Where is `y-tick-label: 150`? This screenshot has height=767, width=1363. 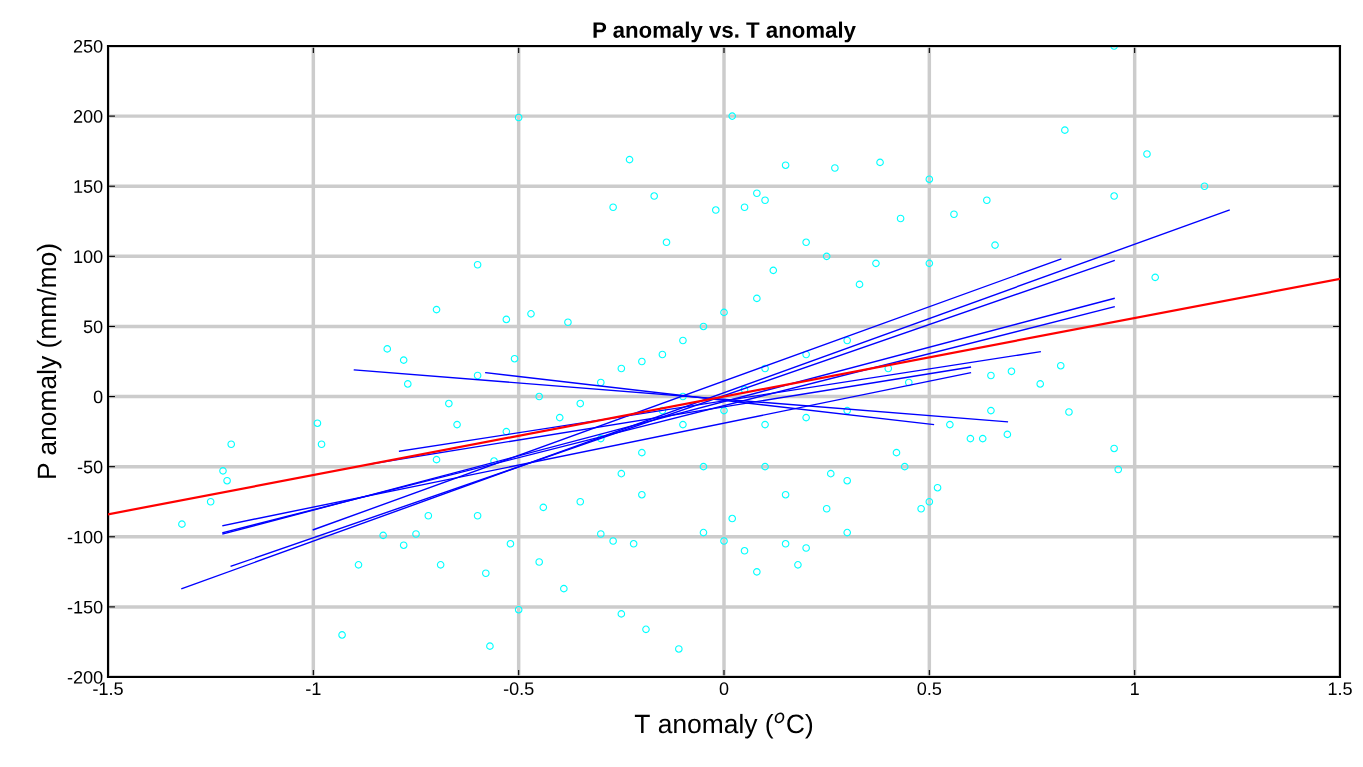 y-tick-label: 150 is located at coordinates (88, 186).